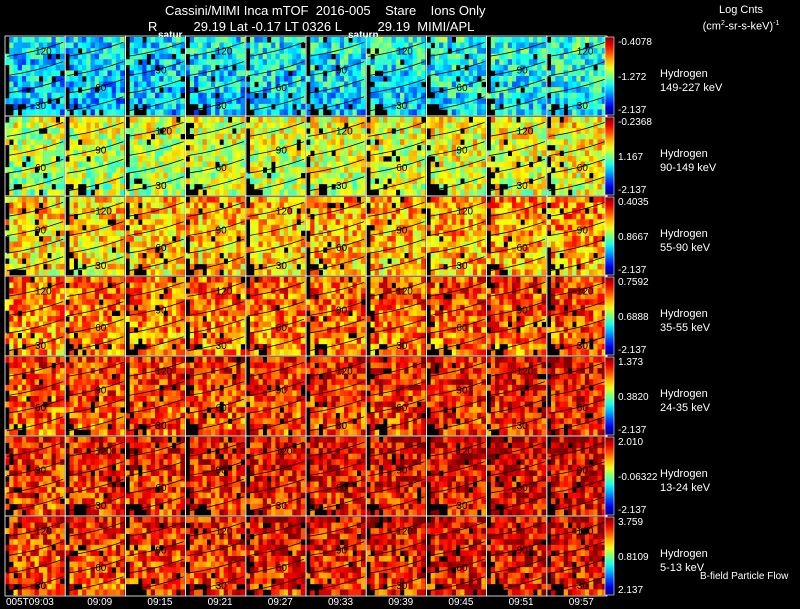 This screenshot has width=800, height=609. What do you see at coordinates (523, 426) in the screenshot?
I see `contour-label-4-8-3: 30` at bounding box center [523, 426].